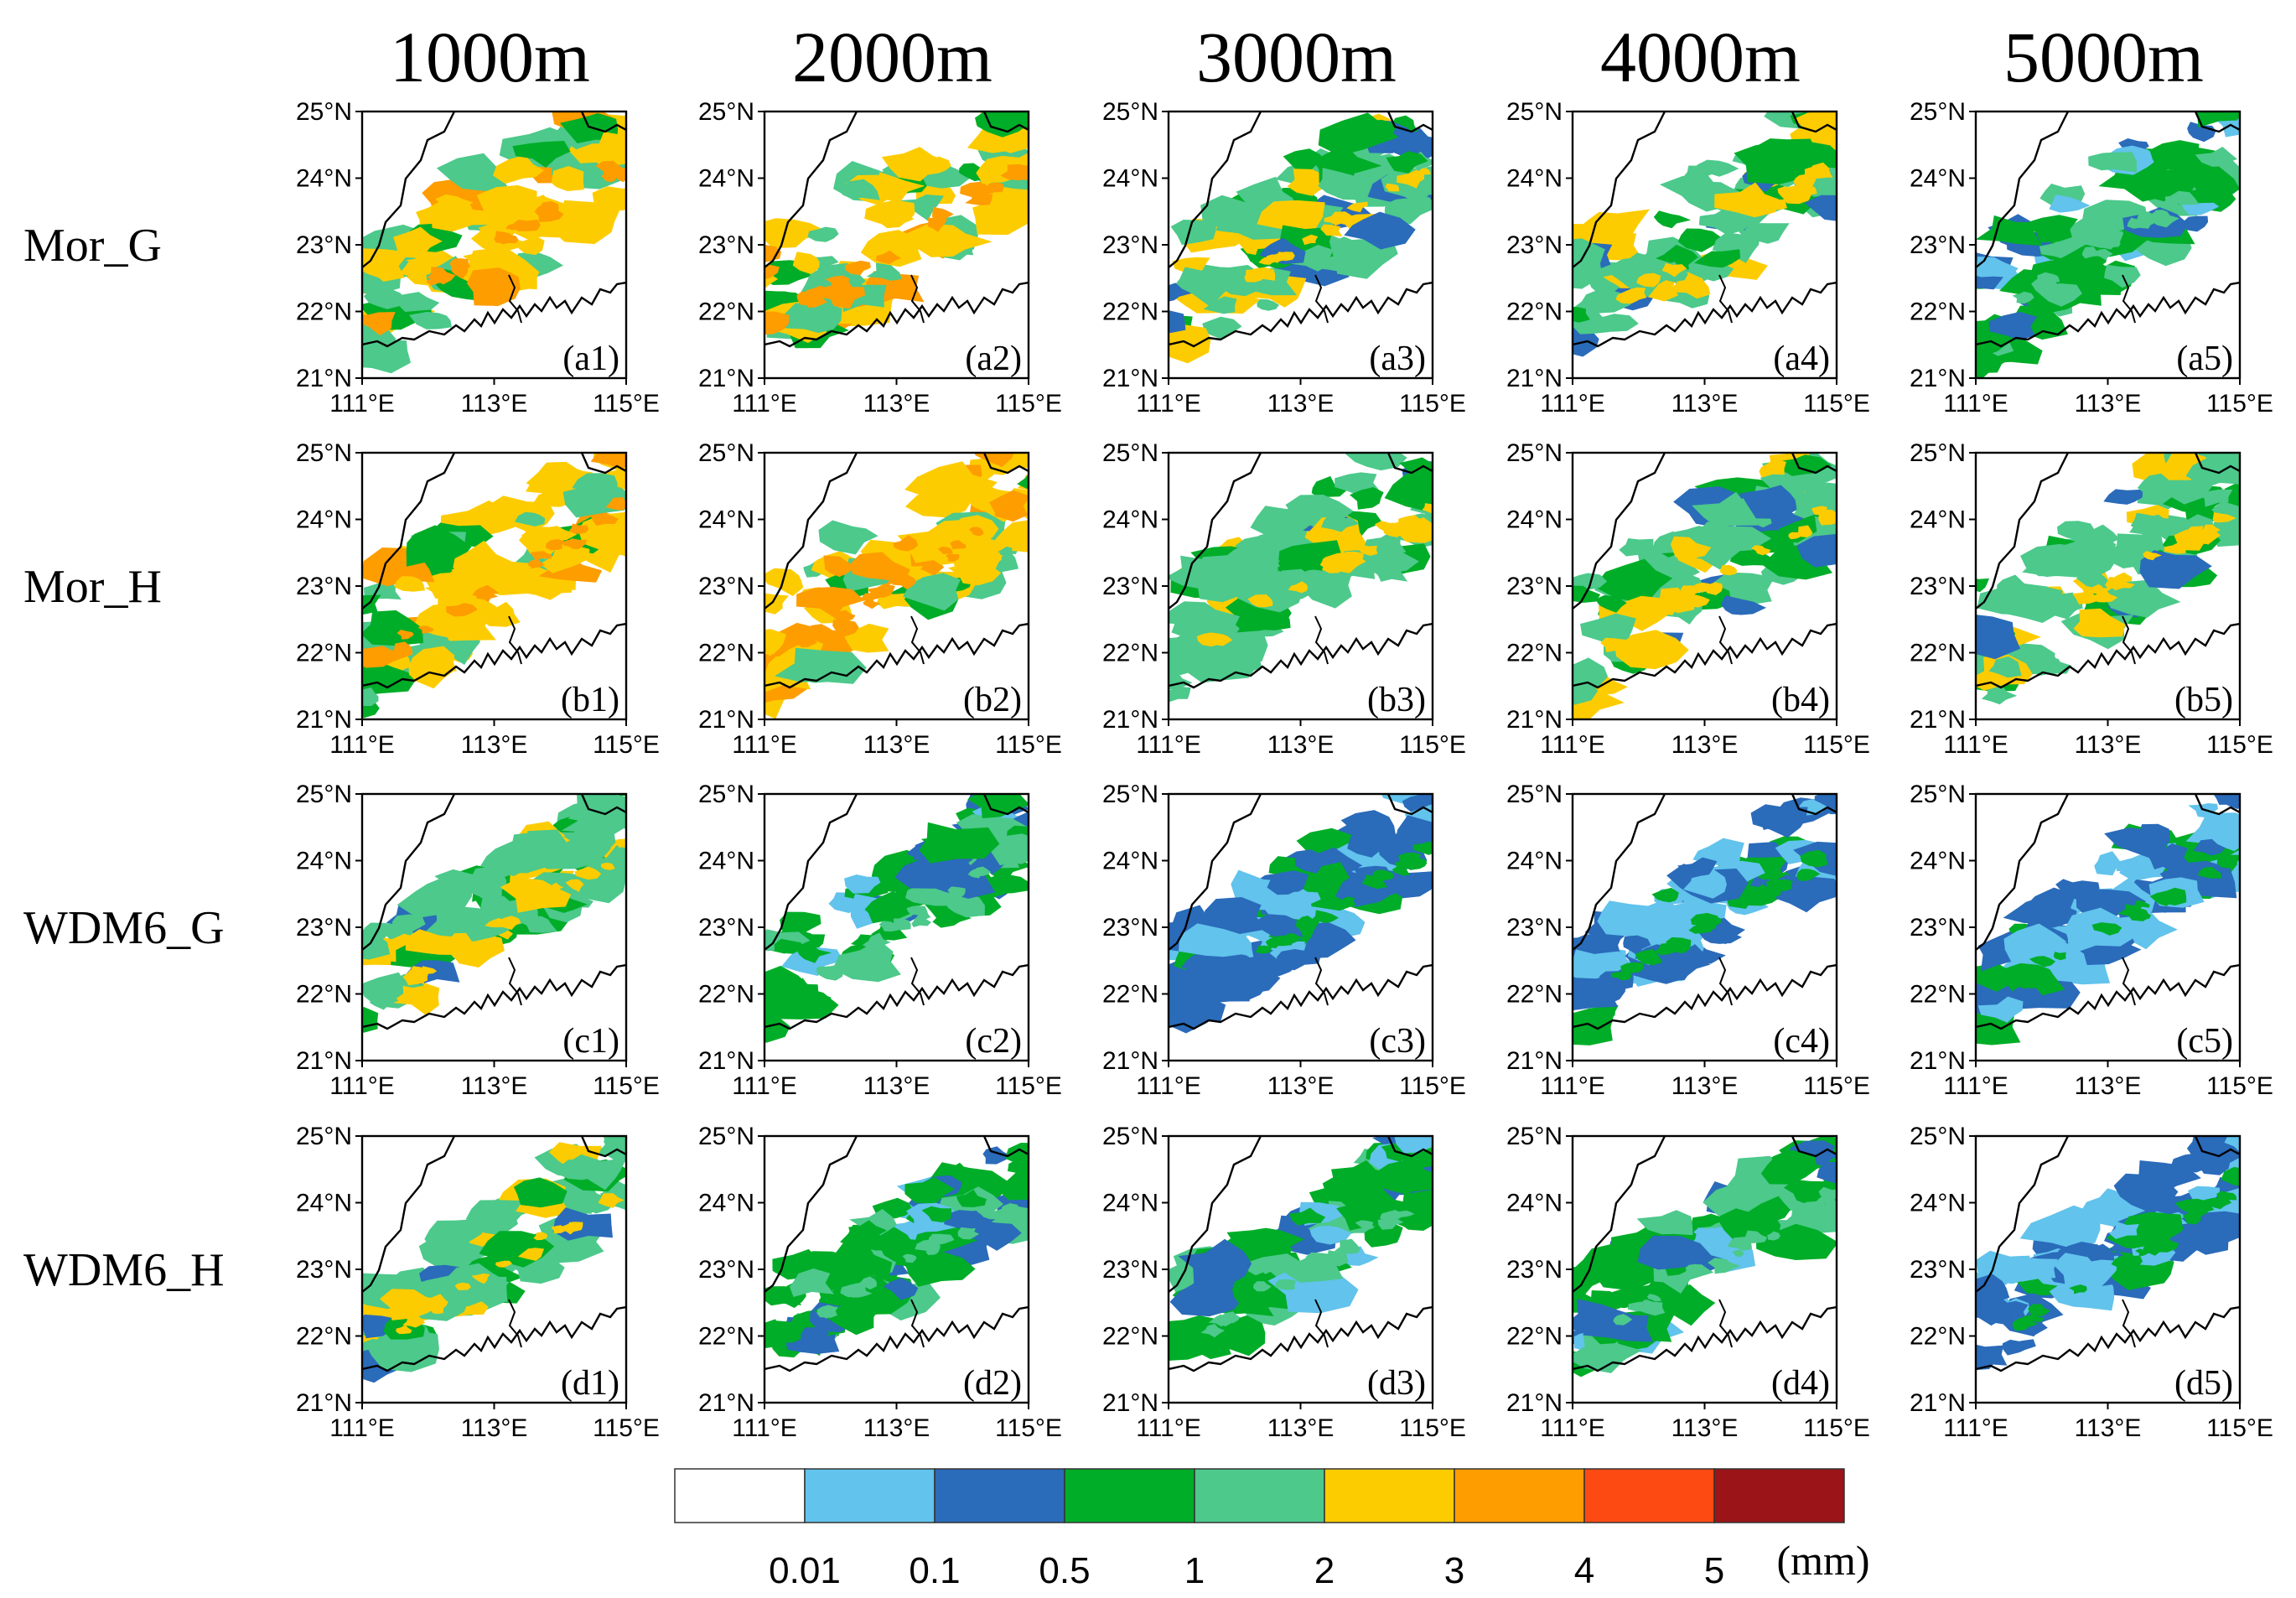  Describe the element at coordinates (92, 246) in the screenshot. I see `row-label: Mor_G` at that location.